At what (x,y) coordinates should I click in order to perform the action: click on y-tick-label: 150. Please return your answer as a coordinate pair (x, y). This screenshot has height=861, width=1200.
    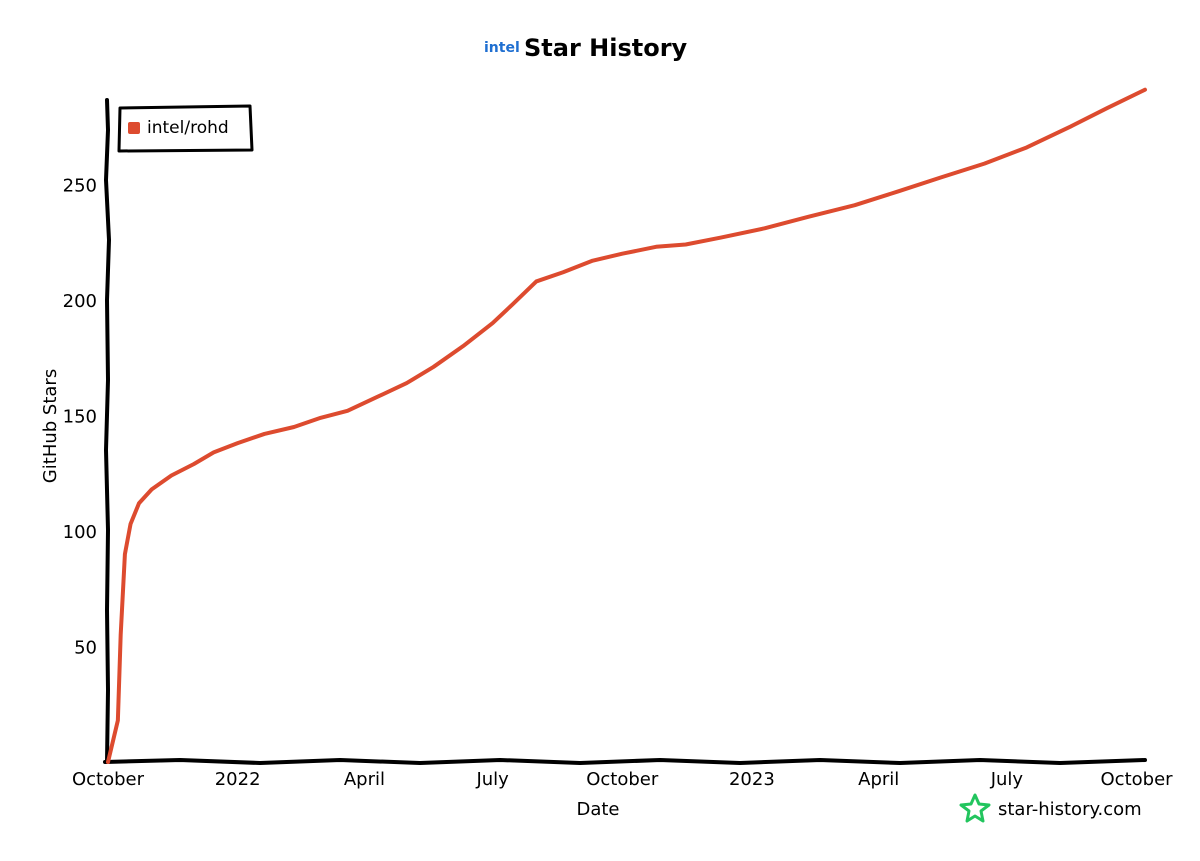
    Looking at the image, I should click on (80, 416).